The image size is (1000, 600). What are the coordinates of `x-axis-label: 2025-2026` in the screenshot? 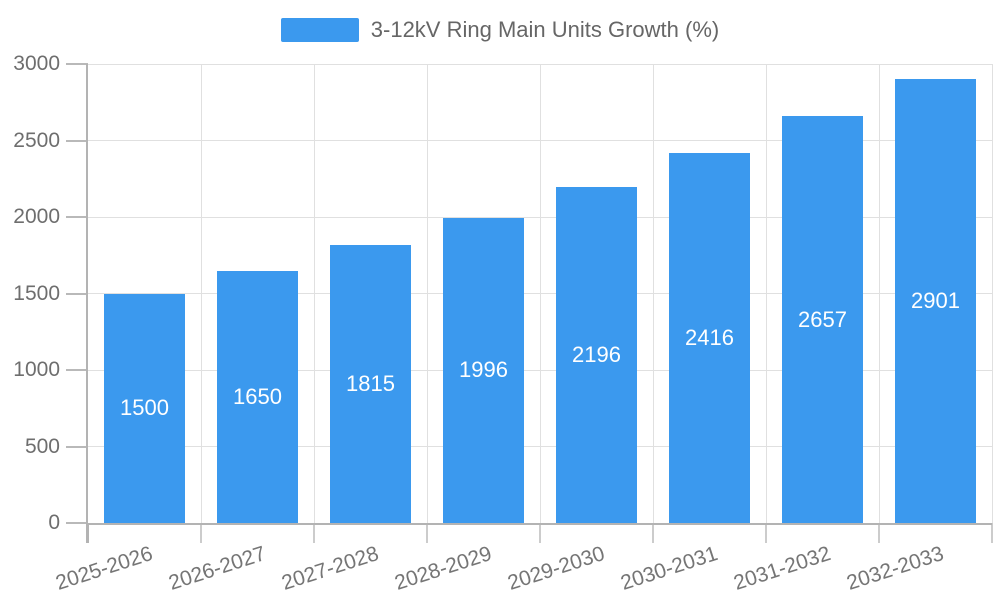 It's located at (104, 568).